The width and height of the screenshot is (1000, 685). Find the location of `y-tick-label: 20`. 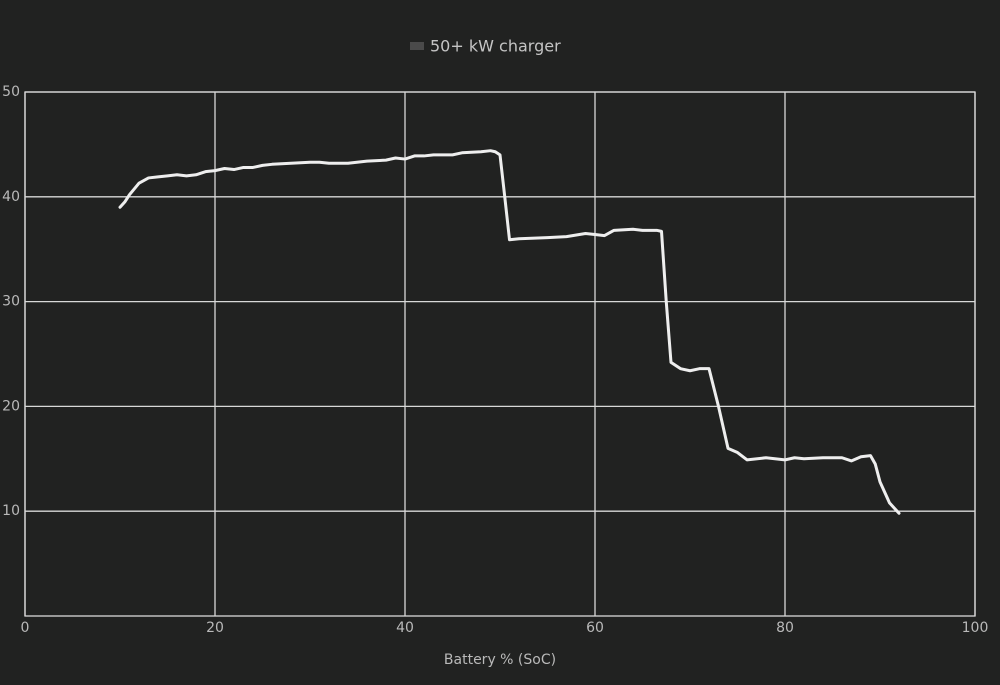

y-tick-label: 20 is located at coordinates (11, 406).